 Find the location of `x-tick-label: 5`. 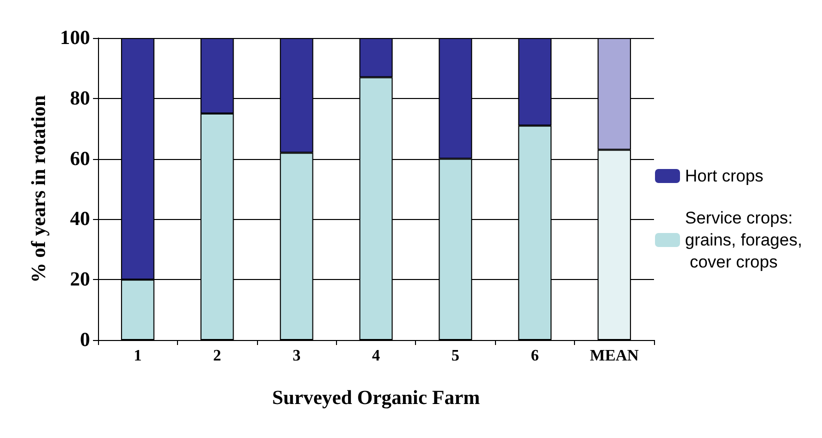

x-tick-label: 5 is located at coordinates (455, 356).